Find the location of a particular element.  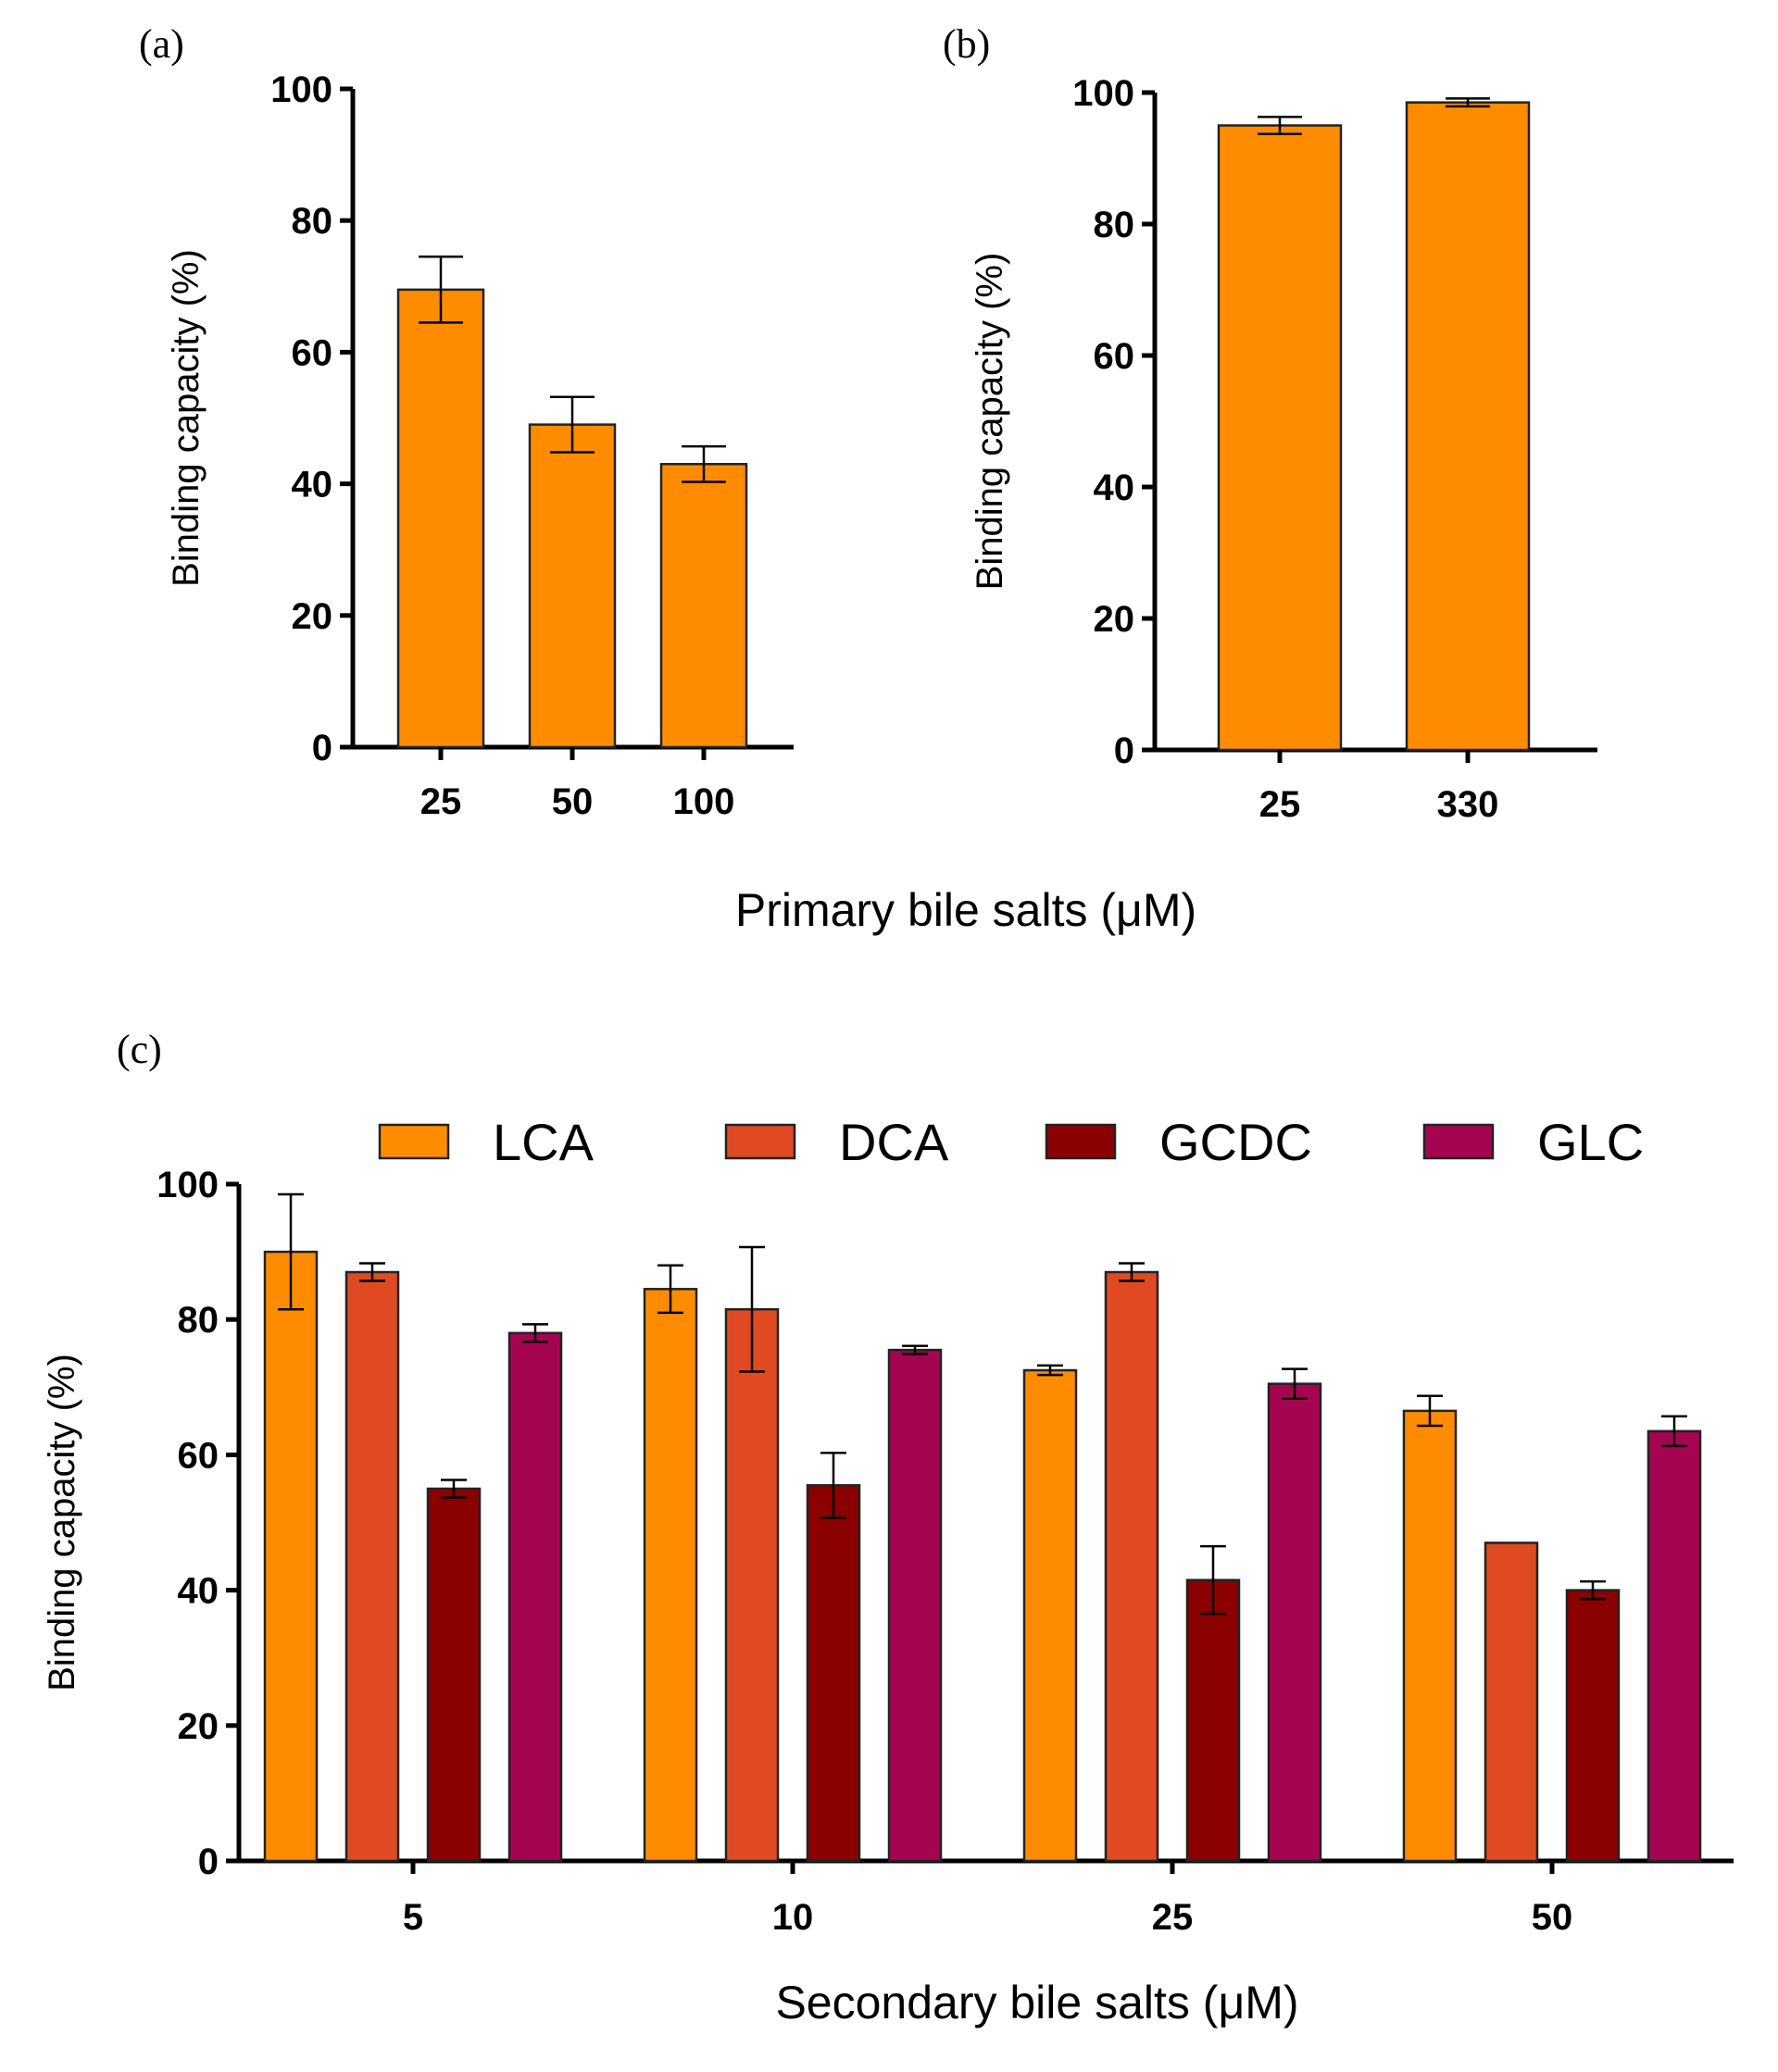

panel-b: (b) 0 20 40 60 80 100 Binding capacity (%) 25 330 is located at coordinates (1270, 423).